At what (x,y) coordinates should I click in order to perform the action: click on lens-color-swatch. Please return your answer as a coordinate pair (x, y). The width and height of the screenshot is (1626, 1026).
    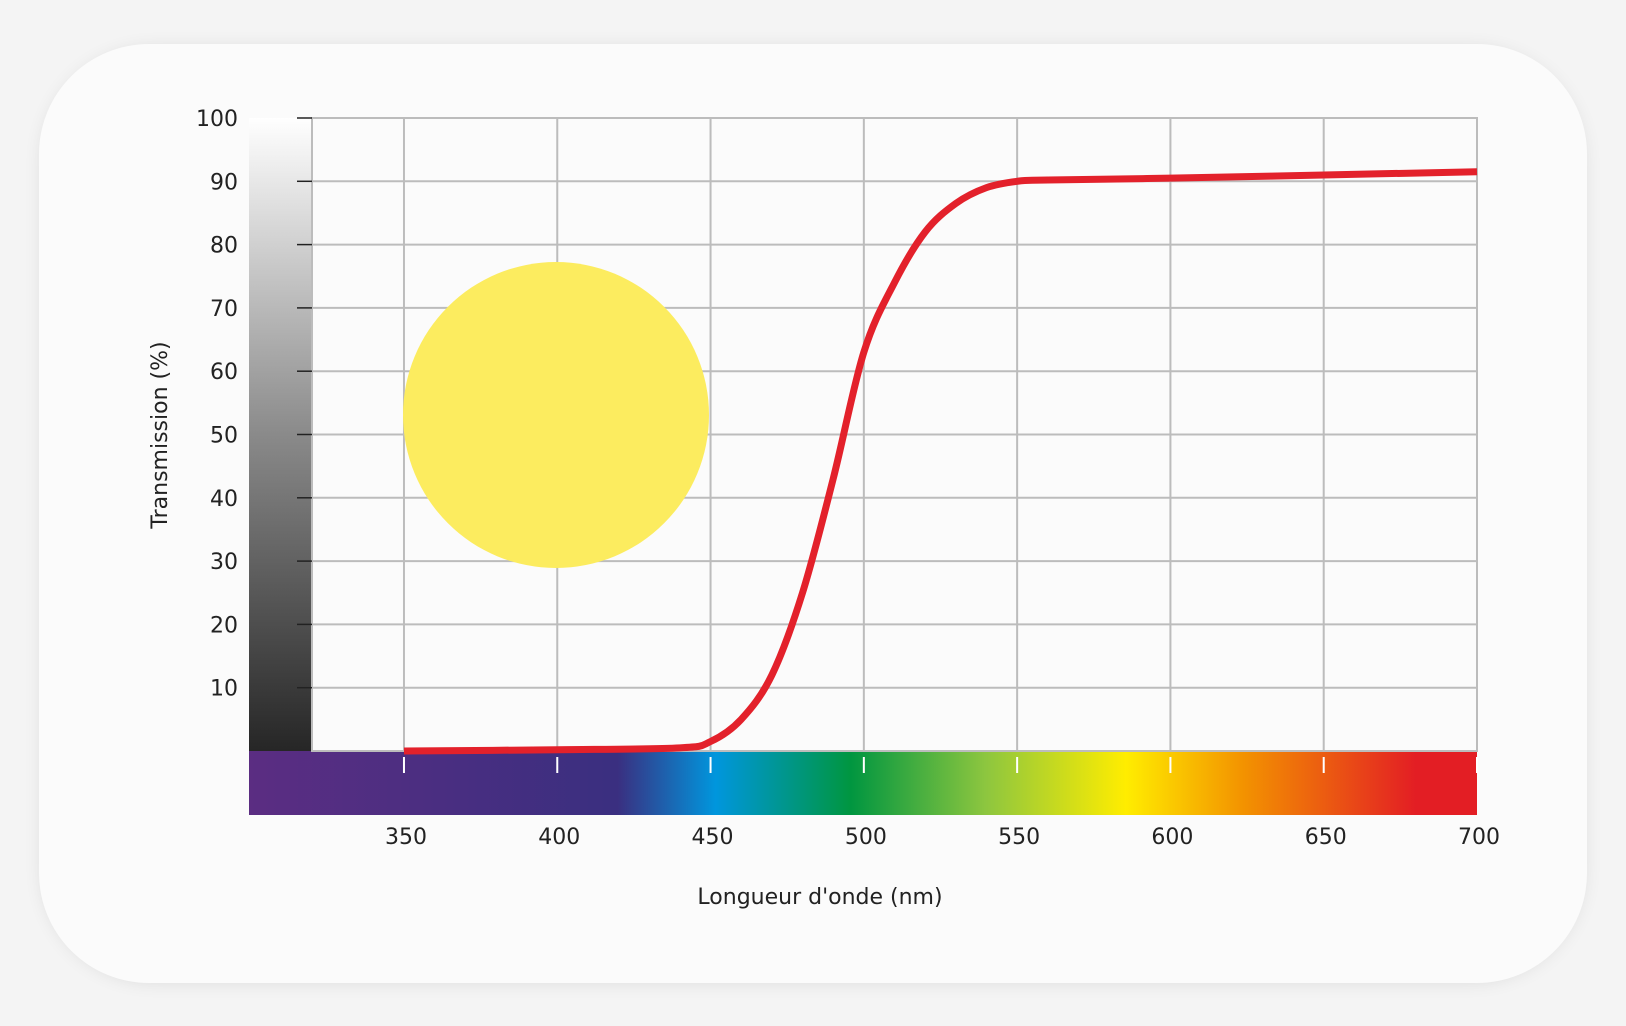
    Looking at the image, I should click on (556, 415).